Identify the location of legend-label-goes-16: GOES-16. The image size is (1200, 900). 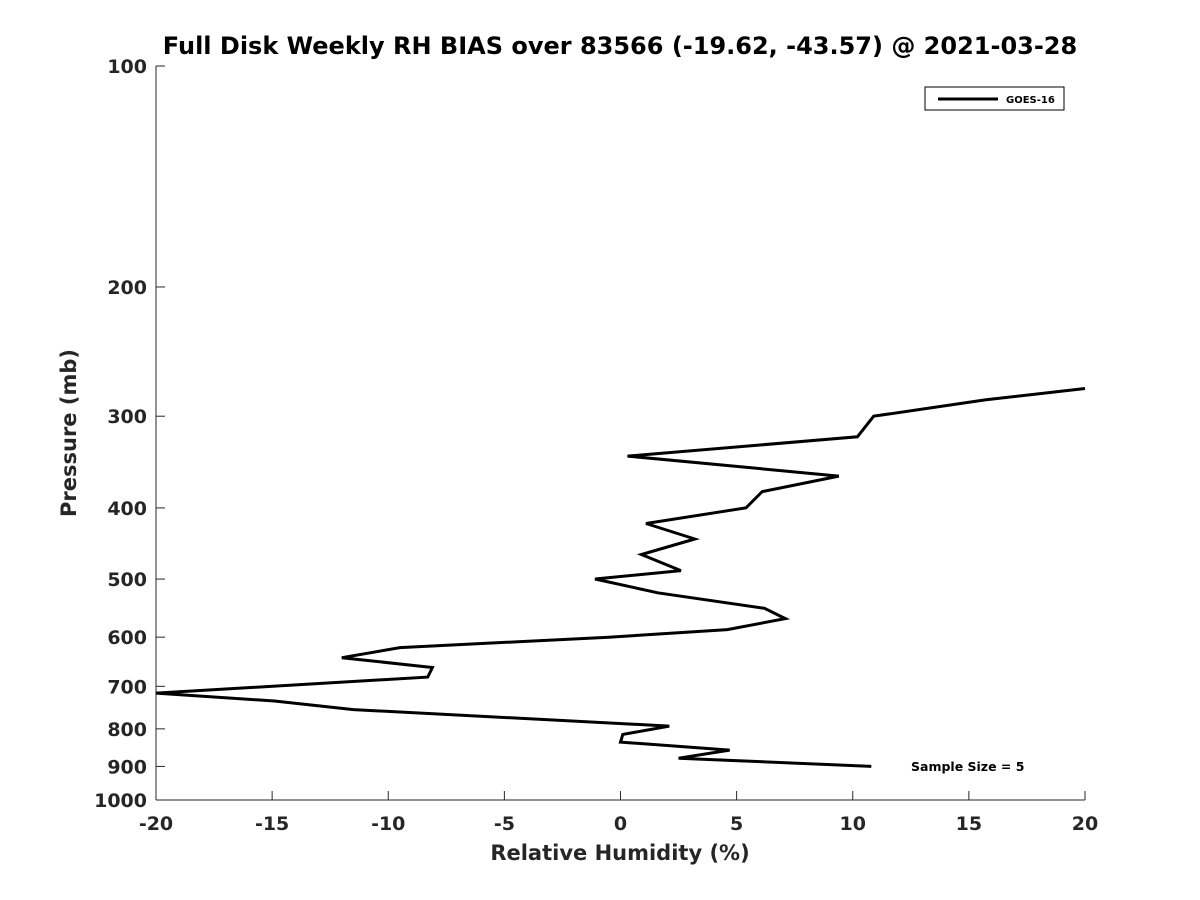
(1030, 100).